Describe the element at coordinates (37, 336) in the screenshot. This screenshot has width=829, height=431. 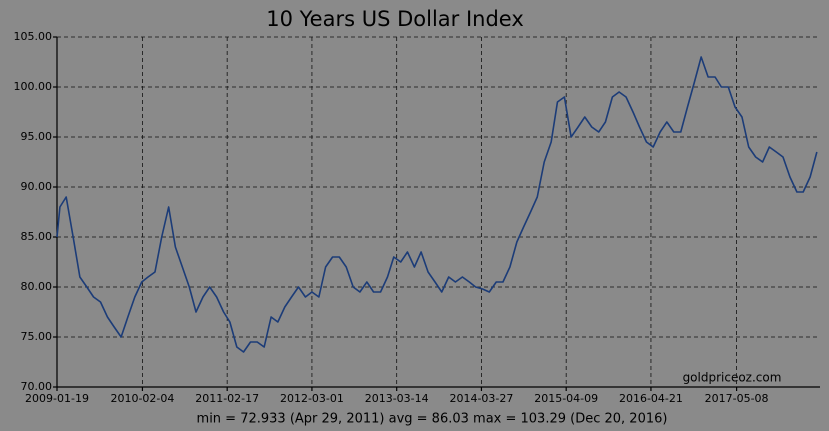
I see `y-tick-label: 75.00` at that location.